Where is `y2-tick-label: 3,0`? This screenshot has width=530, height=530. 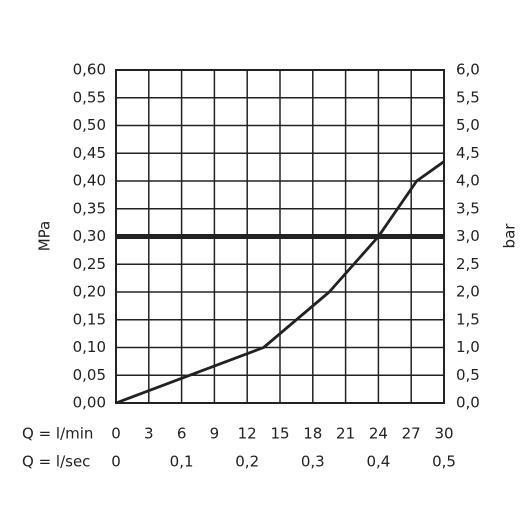
y2-tick-label: 3,0 is located at coordinates (468, 236).